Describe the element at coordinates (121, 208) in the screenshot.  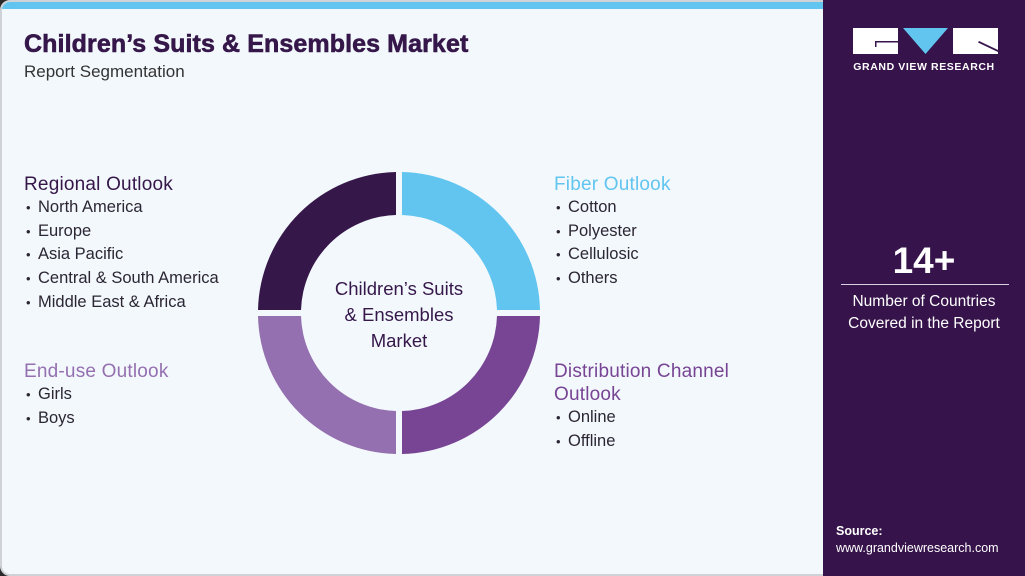
I see `list-item: • North America` at that location.